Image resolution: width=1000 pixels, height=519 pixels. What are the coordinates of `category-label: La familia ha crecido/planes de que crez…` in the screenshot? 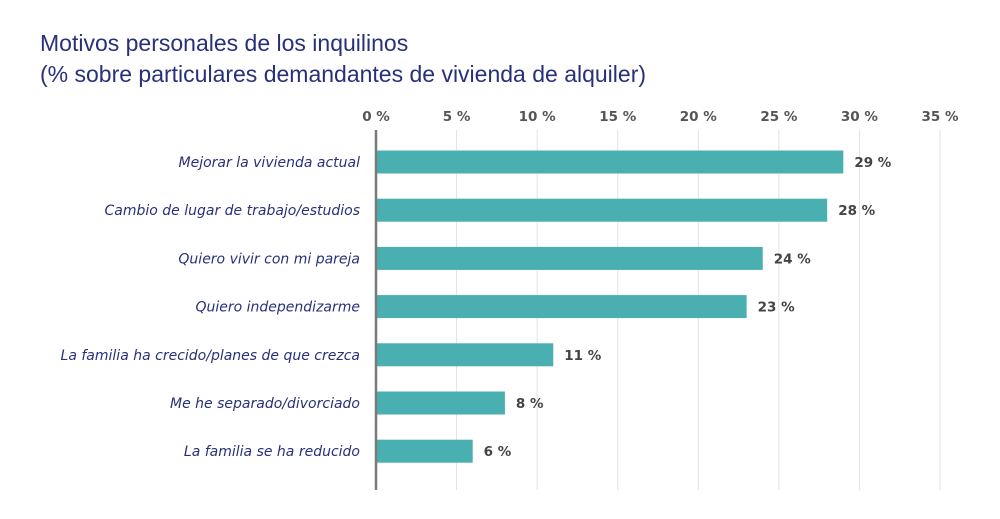 It's located at (210, 356).